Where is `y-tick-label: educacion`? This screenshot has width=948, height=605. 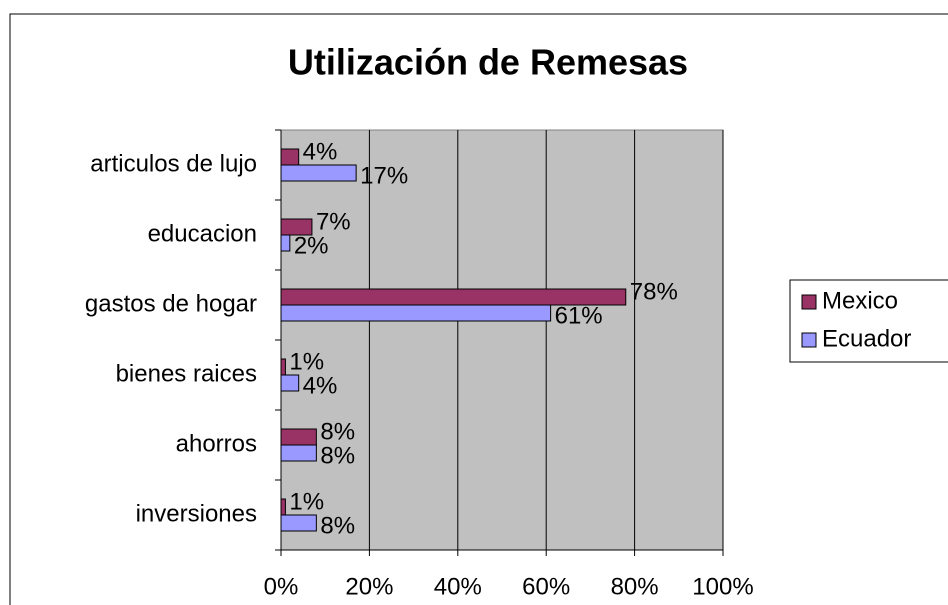 y-tick-label: educacion is located at coordinates (202, 233).